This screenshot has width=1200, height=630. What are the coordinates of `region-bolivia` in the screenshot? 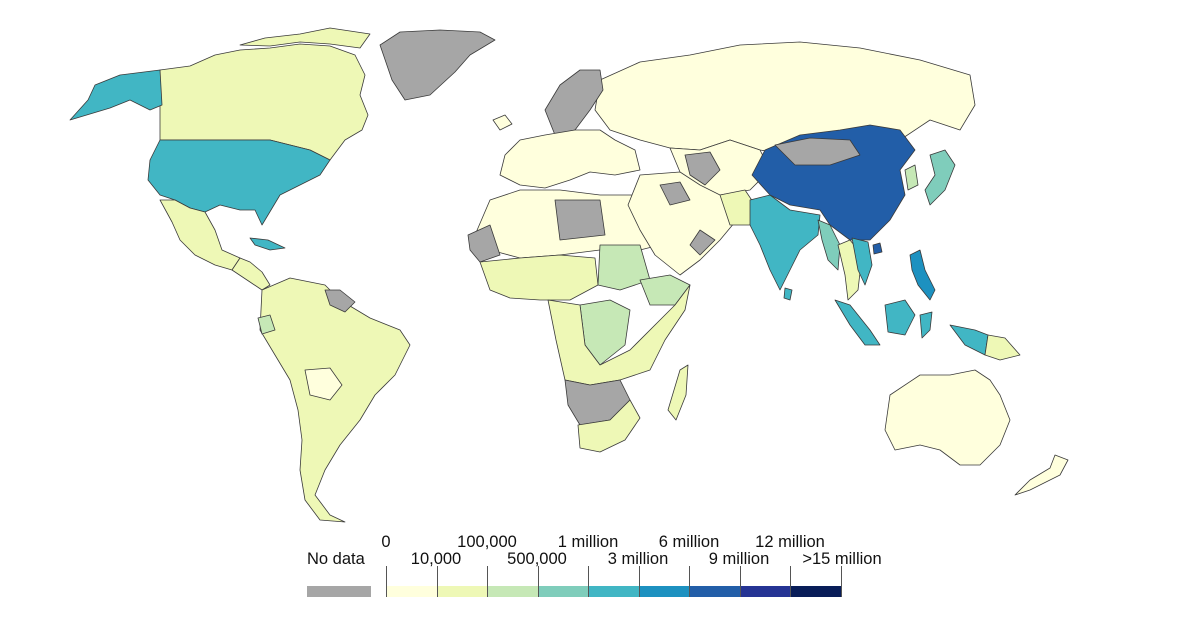 It's located at (323, 384).